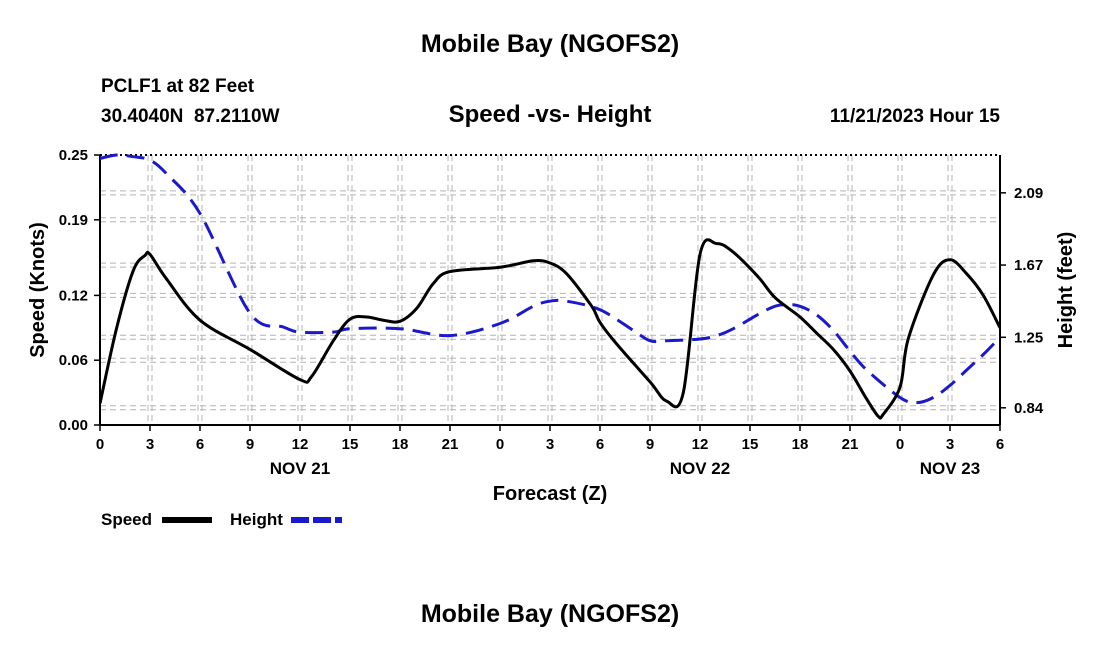 This screenshot has width=1100, height=650. What do you see at coordinates (1029, 408) in the screenshot?
I see `y-right-tick-label: 0.84` at bounding box center [1029, 408].